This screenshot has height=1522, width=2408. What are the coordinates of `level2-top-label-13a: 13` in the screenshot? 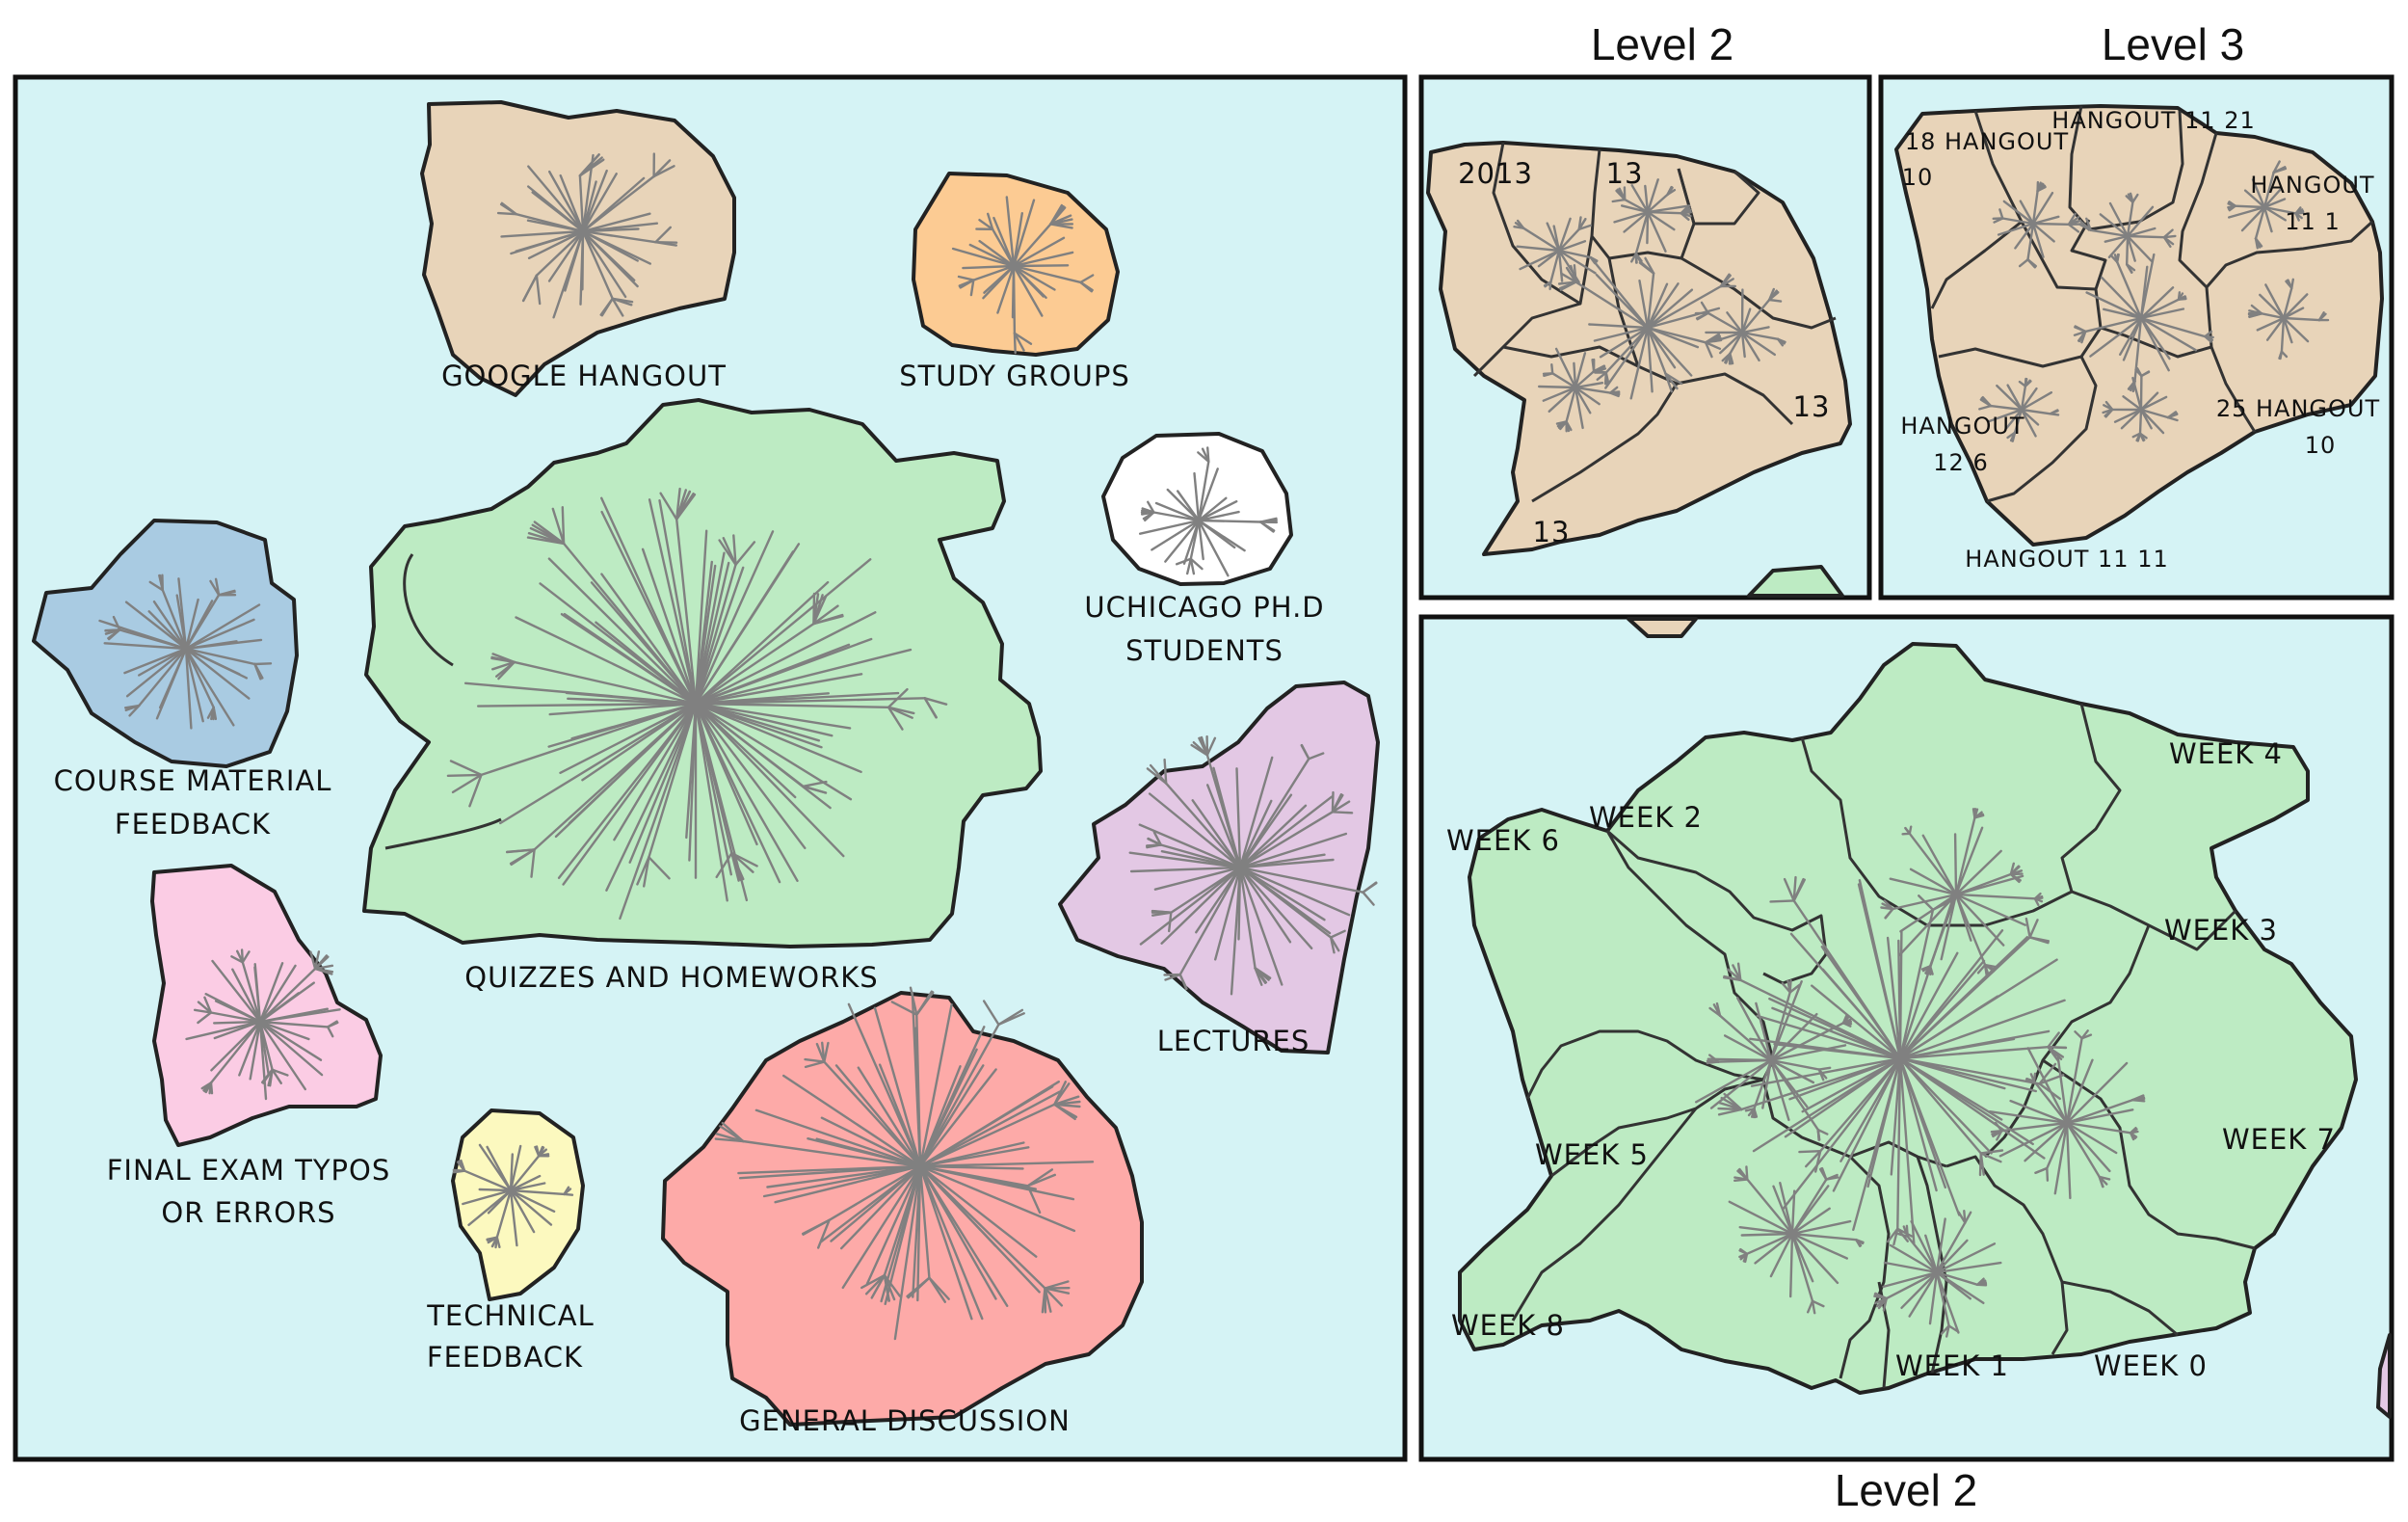 It's located at (1625, 173).